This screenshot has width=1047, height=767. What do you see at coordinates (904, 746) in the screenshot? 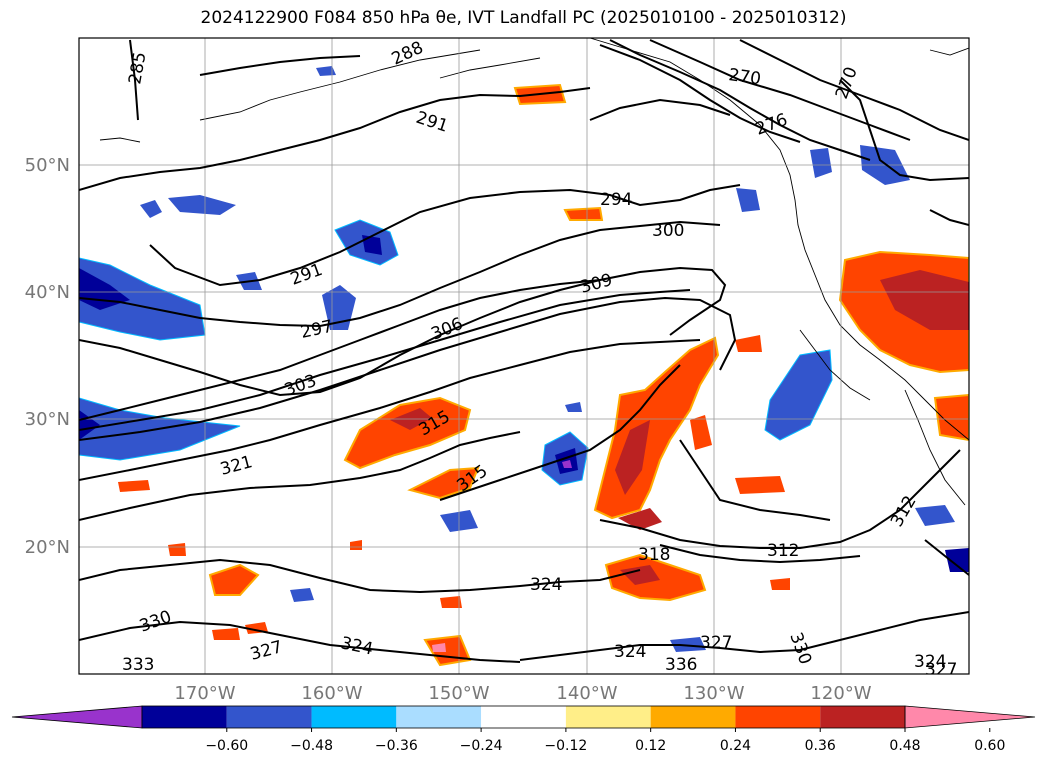
I see `colorbar-tick-label: 0.48` at bounding box center [904, 746].